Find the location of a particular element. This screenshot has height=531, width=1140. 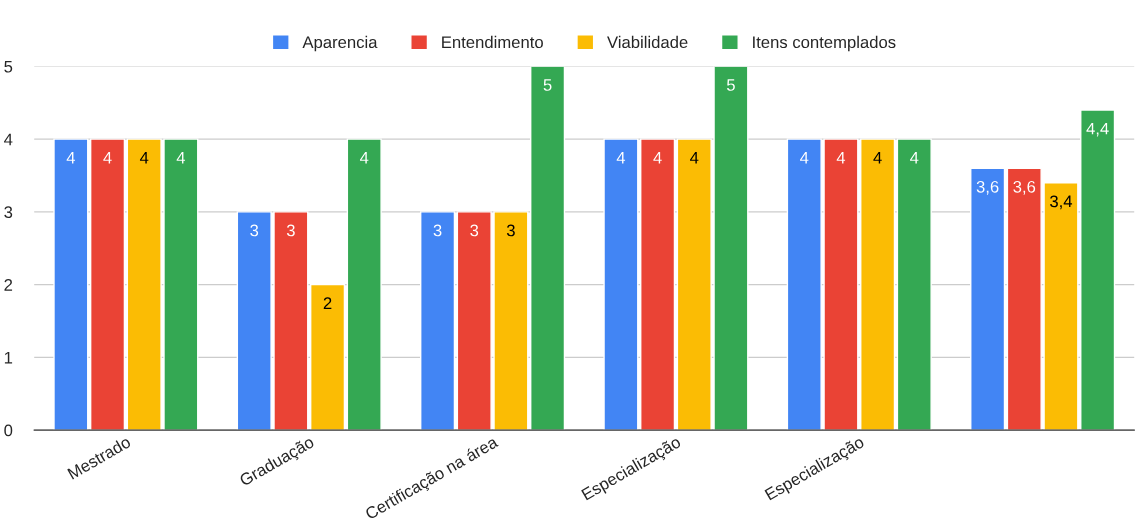

data-label: 4,4 is located at coordinates (1097, 129).